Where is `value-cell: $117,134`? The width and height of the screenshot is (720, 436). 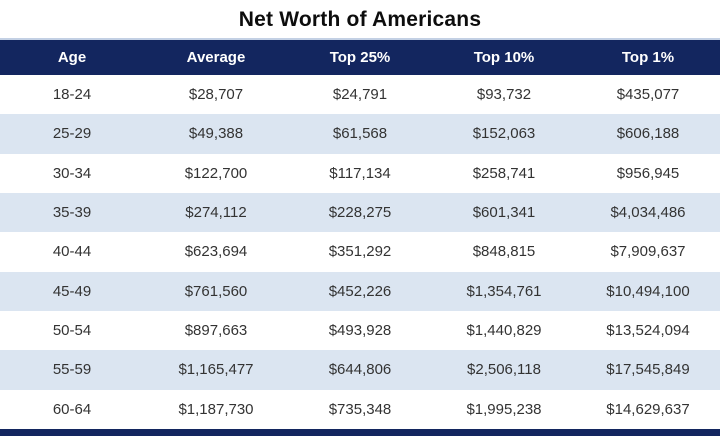 value-cell: $117,134 is located at coordinates (360, 173).